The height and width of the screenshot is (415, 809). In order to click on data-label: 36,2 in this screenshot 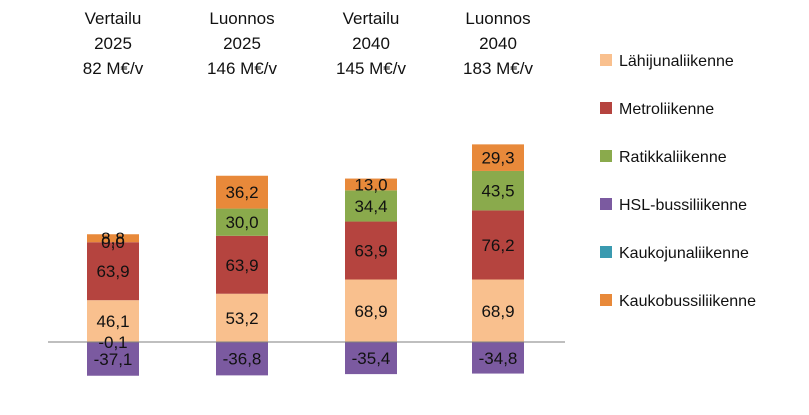, I will do `click(241, 192)`.